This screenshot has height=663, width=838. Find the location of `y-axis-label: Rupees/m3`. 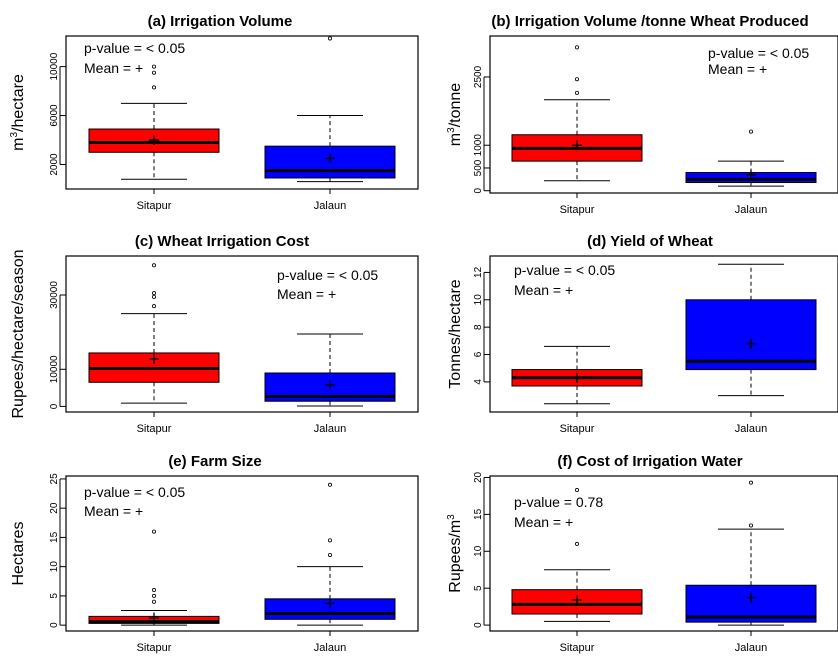

y-axis-label: Rupees/m3 is located at coordinates (455, 553).